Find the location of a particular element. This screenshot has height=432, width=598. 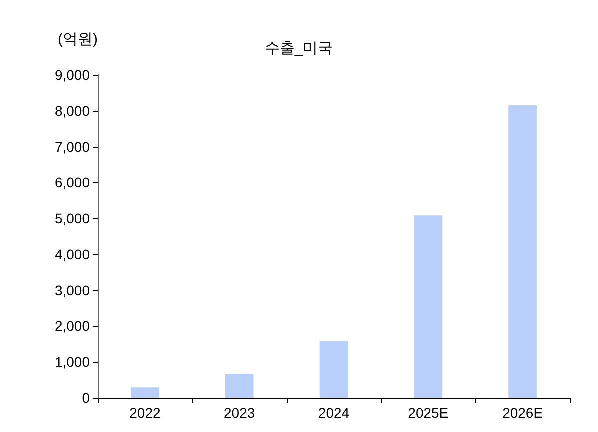

x-tick-label: 2026E is located at coordinates (523, 413).